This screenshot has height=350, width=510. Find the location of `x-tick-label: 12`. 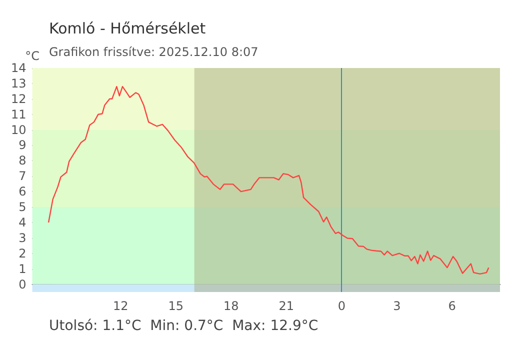

x-tick-label: 12 is located at coordinates (120, 306).